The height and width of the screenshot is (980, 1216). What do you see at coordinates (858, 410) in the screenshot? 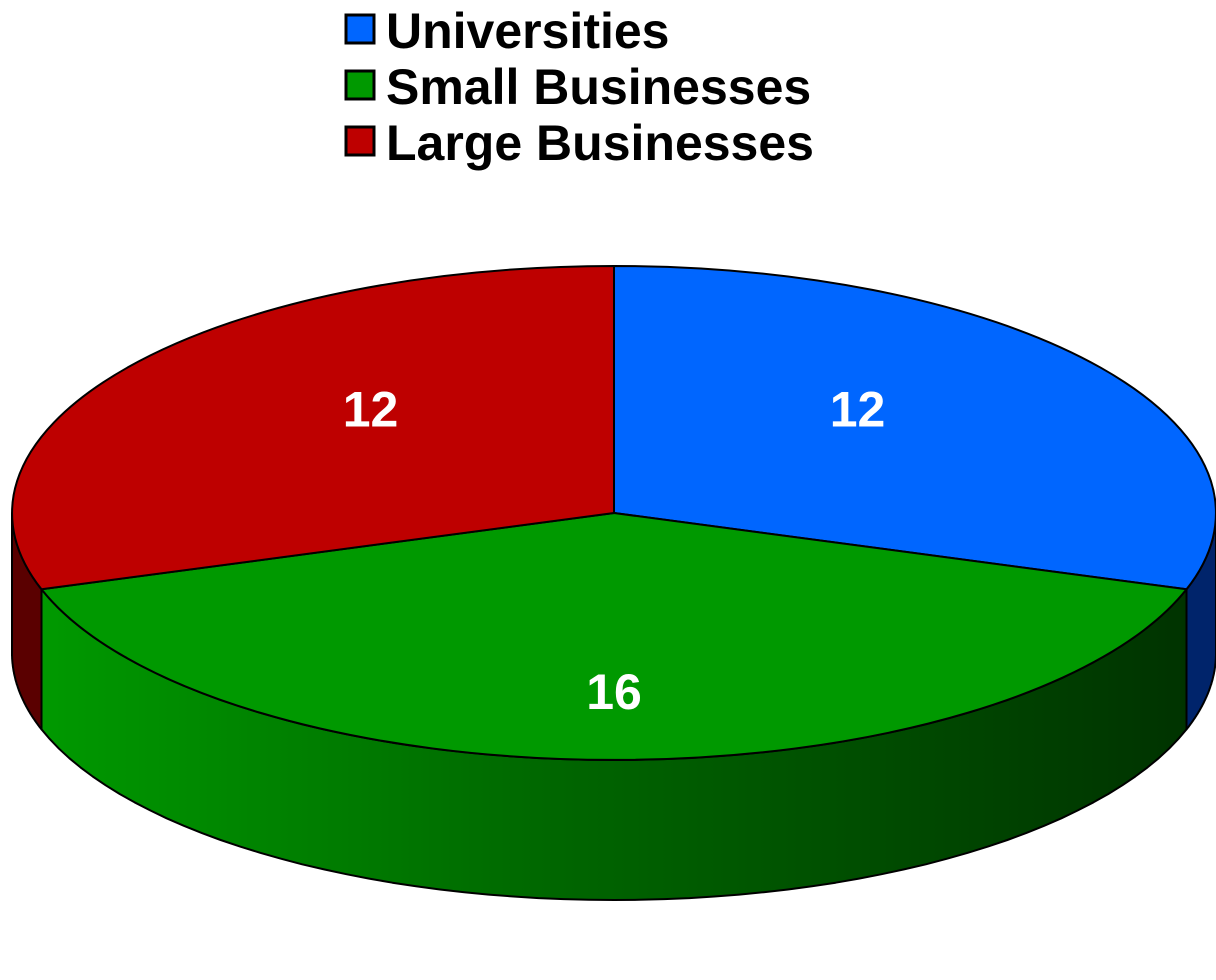
I see `data-label-universities: 12` at bounding box center [858, 410].